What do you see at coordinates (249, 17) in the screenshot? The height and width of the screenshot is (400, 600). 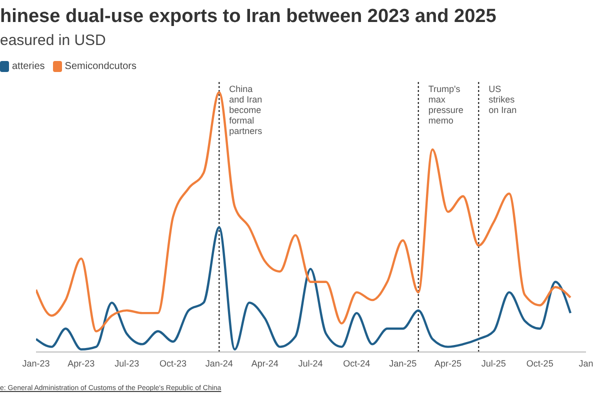 I see `chart-title: hinese dual-use exports to Iran between 2023 and 2025` at bounding box center [249, 17].